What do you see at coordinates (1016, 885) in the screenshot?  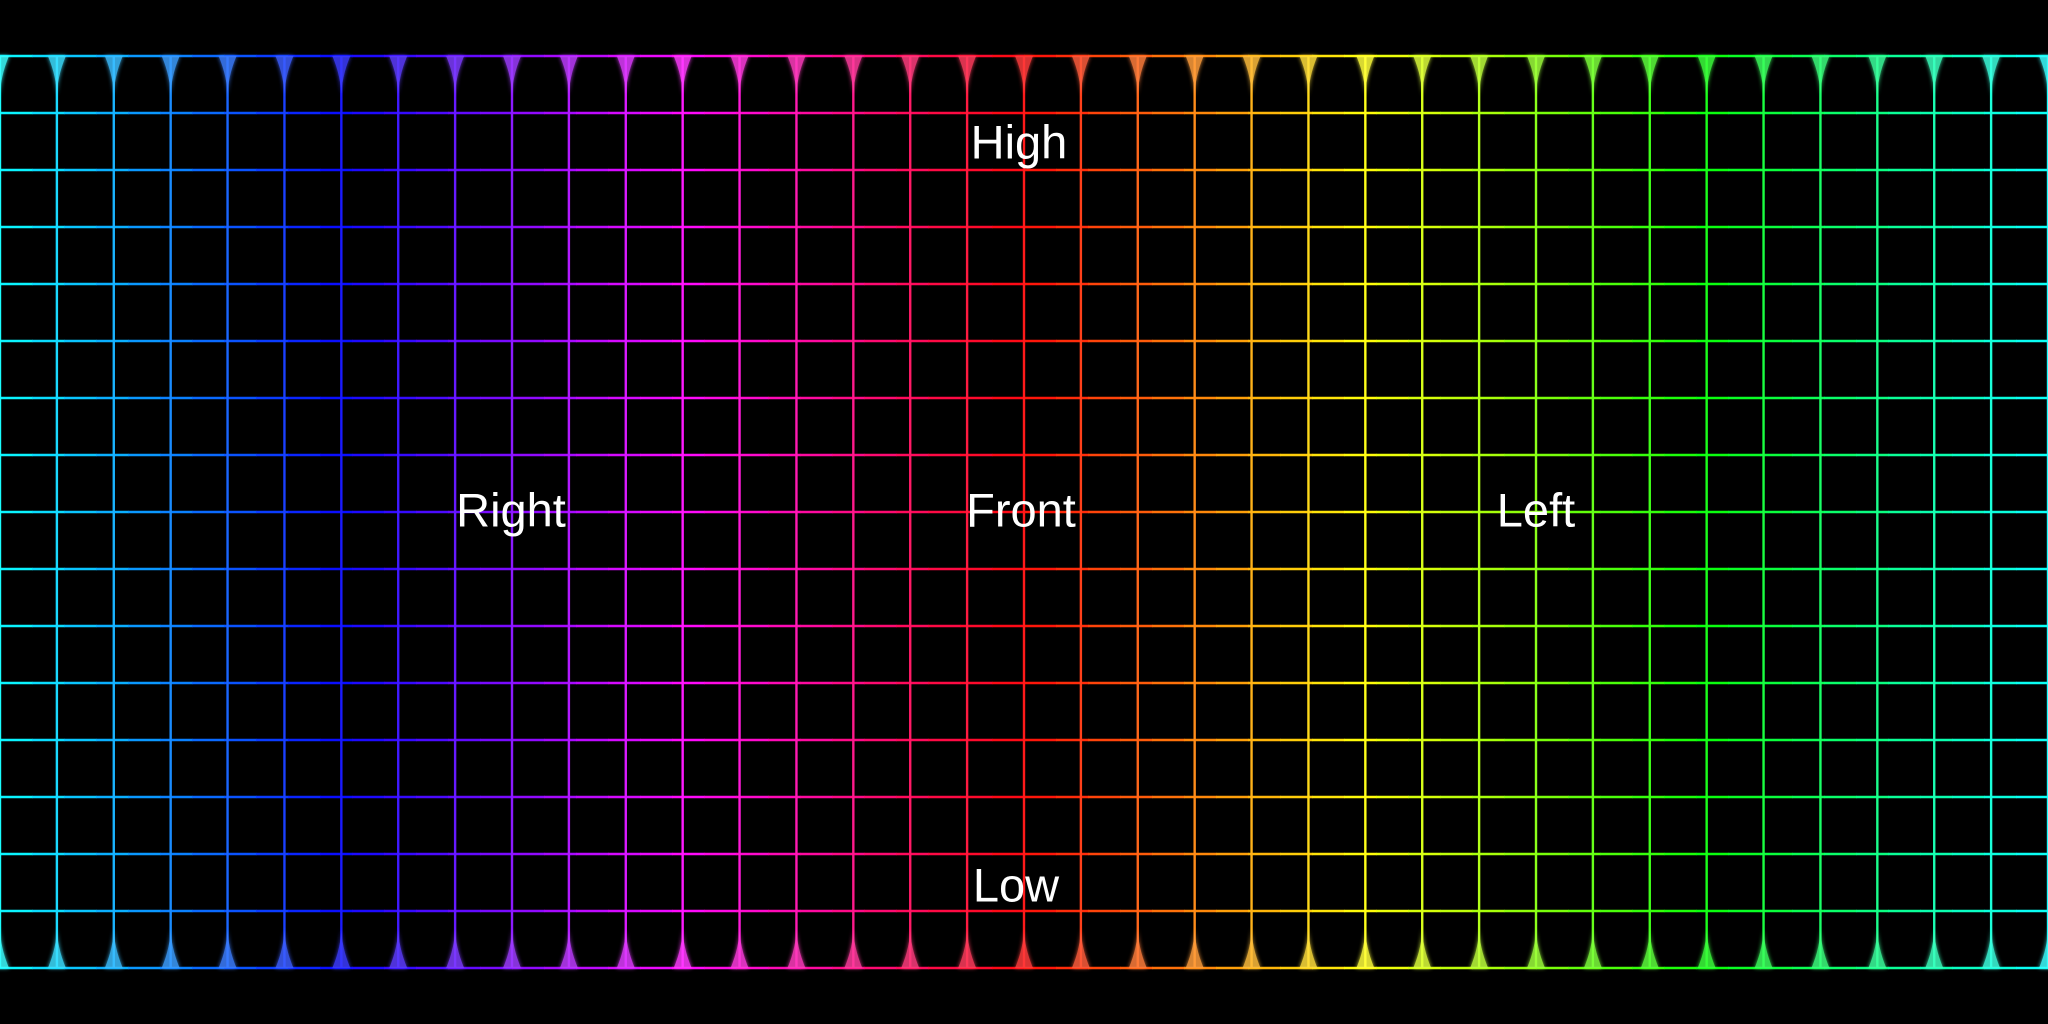 I see `label-low: Low` at bounding box center [1016, 885].